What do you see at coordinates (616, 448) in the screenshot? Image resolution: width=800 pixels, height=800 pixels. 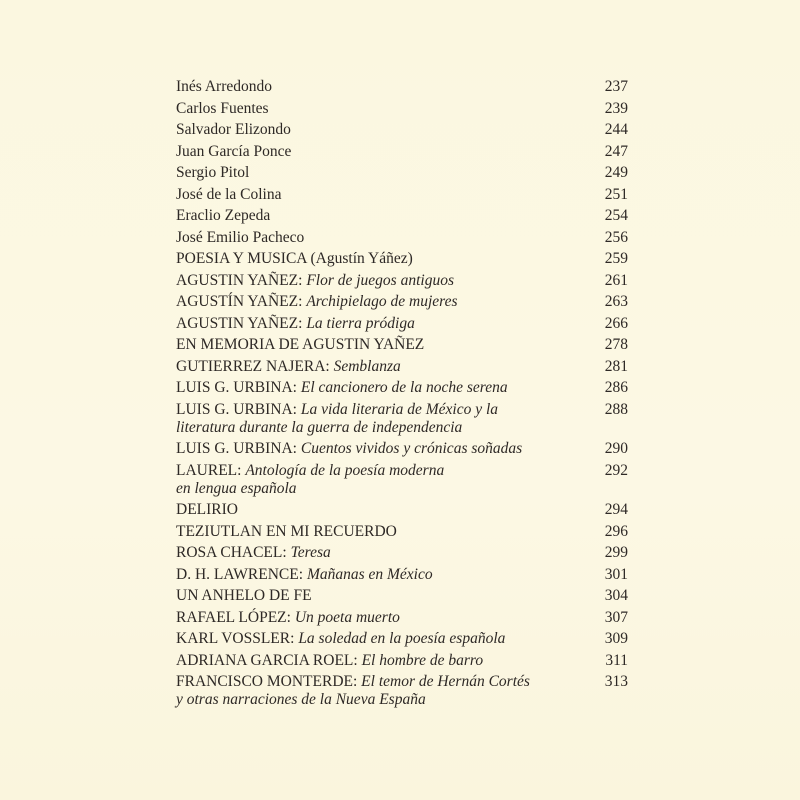 I see `toc-entry-page-number: 290` at bounding box center [616, 448].